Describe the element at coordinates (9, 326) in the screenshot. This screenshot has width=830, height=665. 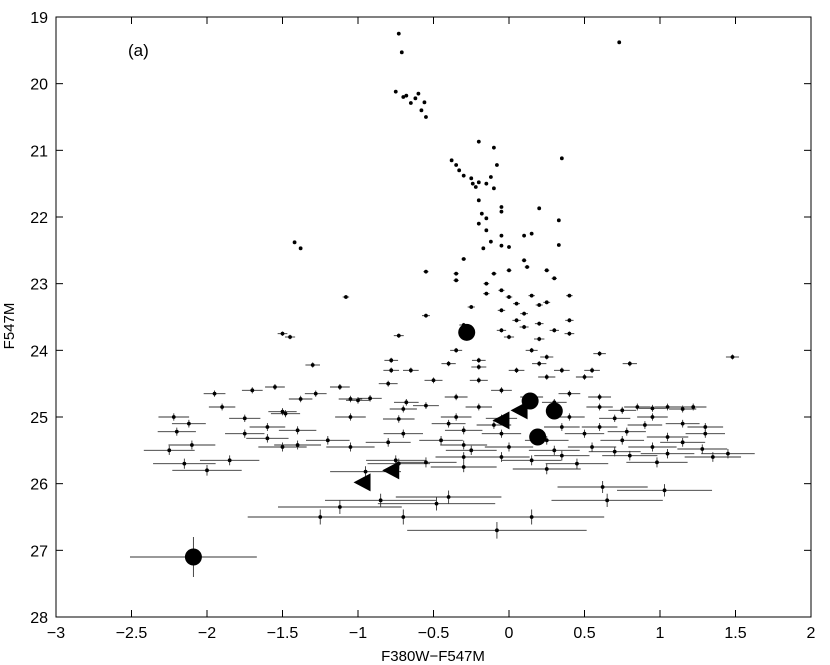
I see `y-axis-title: F547M` at that location.